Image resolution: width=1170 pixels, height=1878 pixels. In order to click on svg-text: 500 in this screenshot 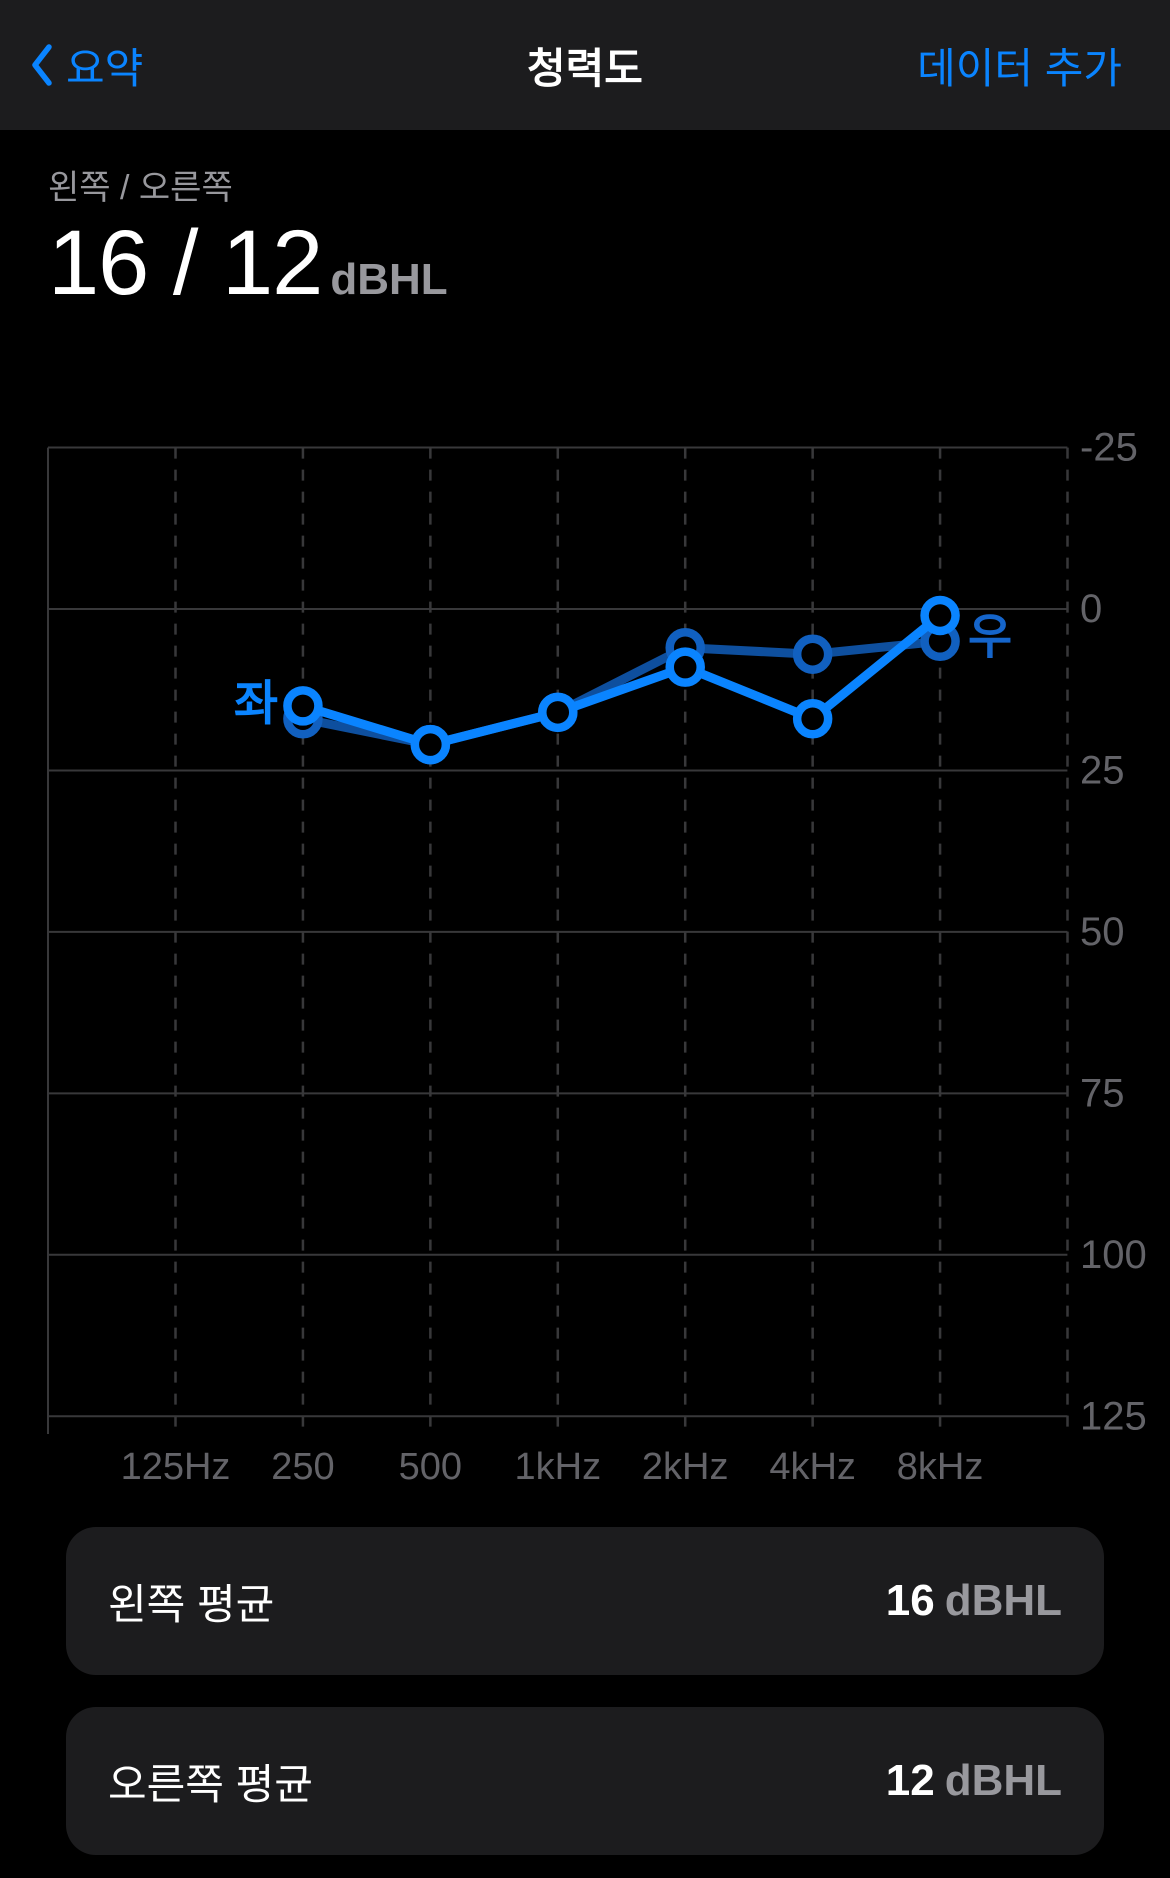, I will do `click(430, 1466)`.